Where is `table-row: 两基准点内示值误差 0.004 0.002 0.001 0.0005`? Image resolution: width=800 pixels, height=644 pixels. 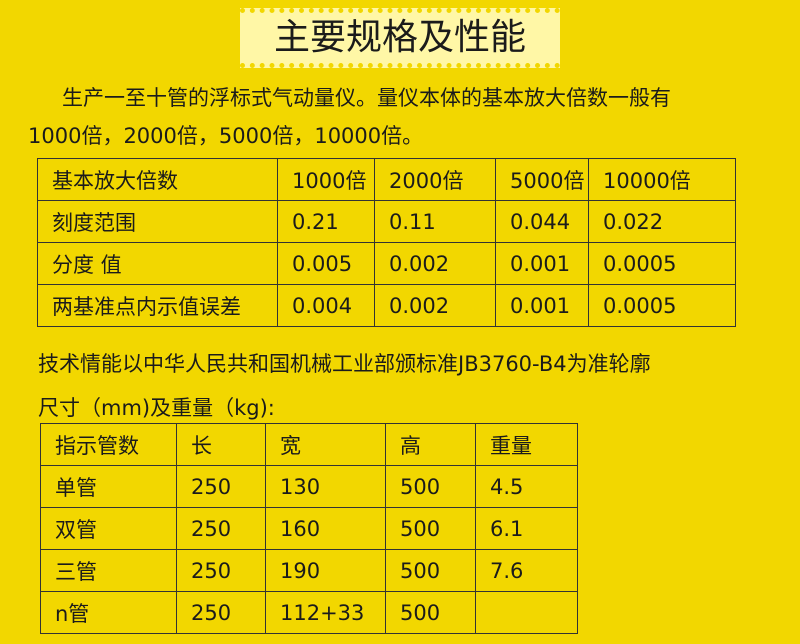
table-row: 两基准点内示值误差 0.004 0.002 0.001 0.0005 is located at coordinates (386, 305).